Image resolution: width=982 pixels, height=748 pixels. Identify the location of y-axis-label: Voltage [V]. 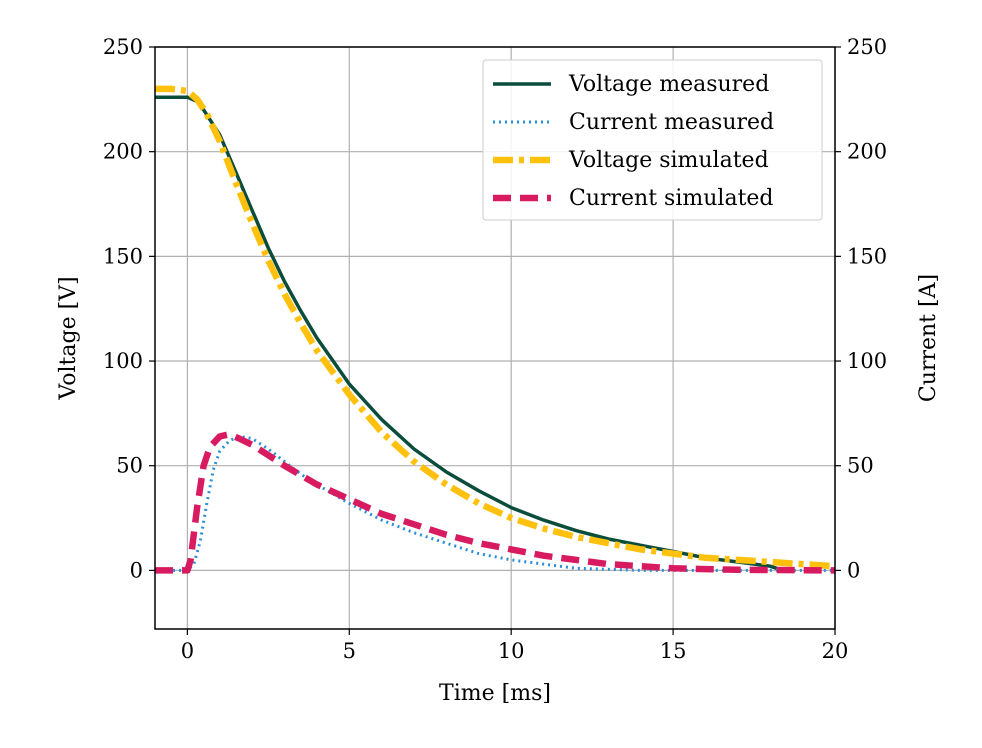
(68, 338).